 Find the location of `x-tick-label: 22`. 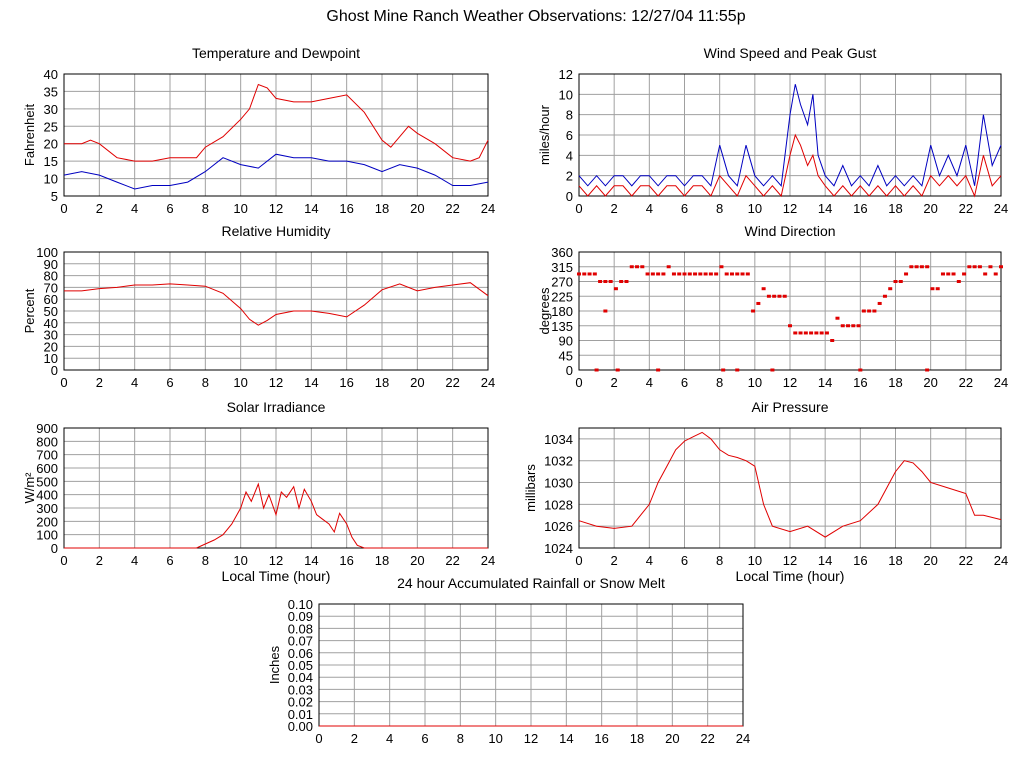

x-tick-label: 22 is located at coordinates (966, 208).